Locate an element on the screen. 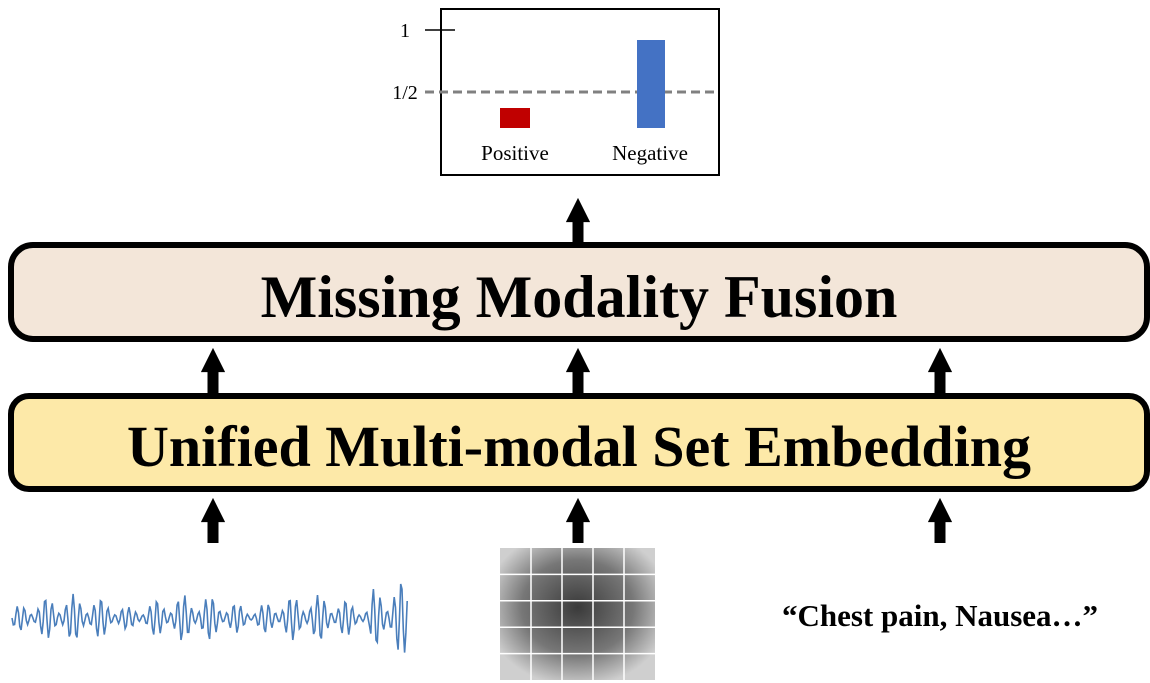  xray is located at coordinates (577, 614).